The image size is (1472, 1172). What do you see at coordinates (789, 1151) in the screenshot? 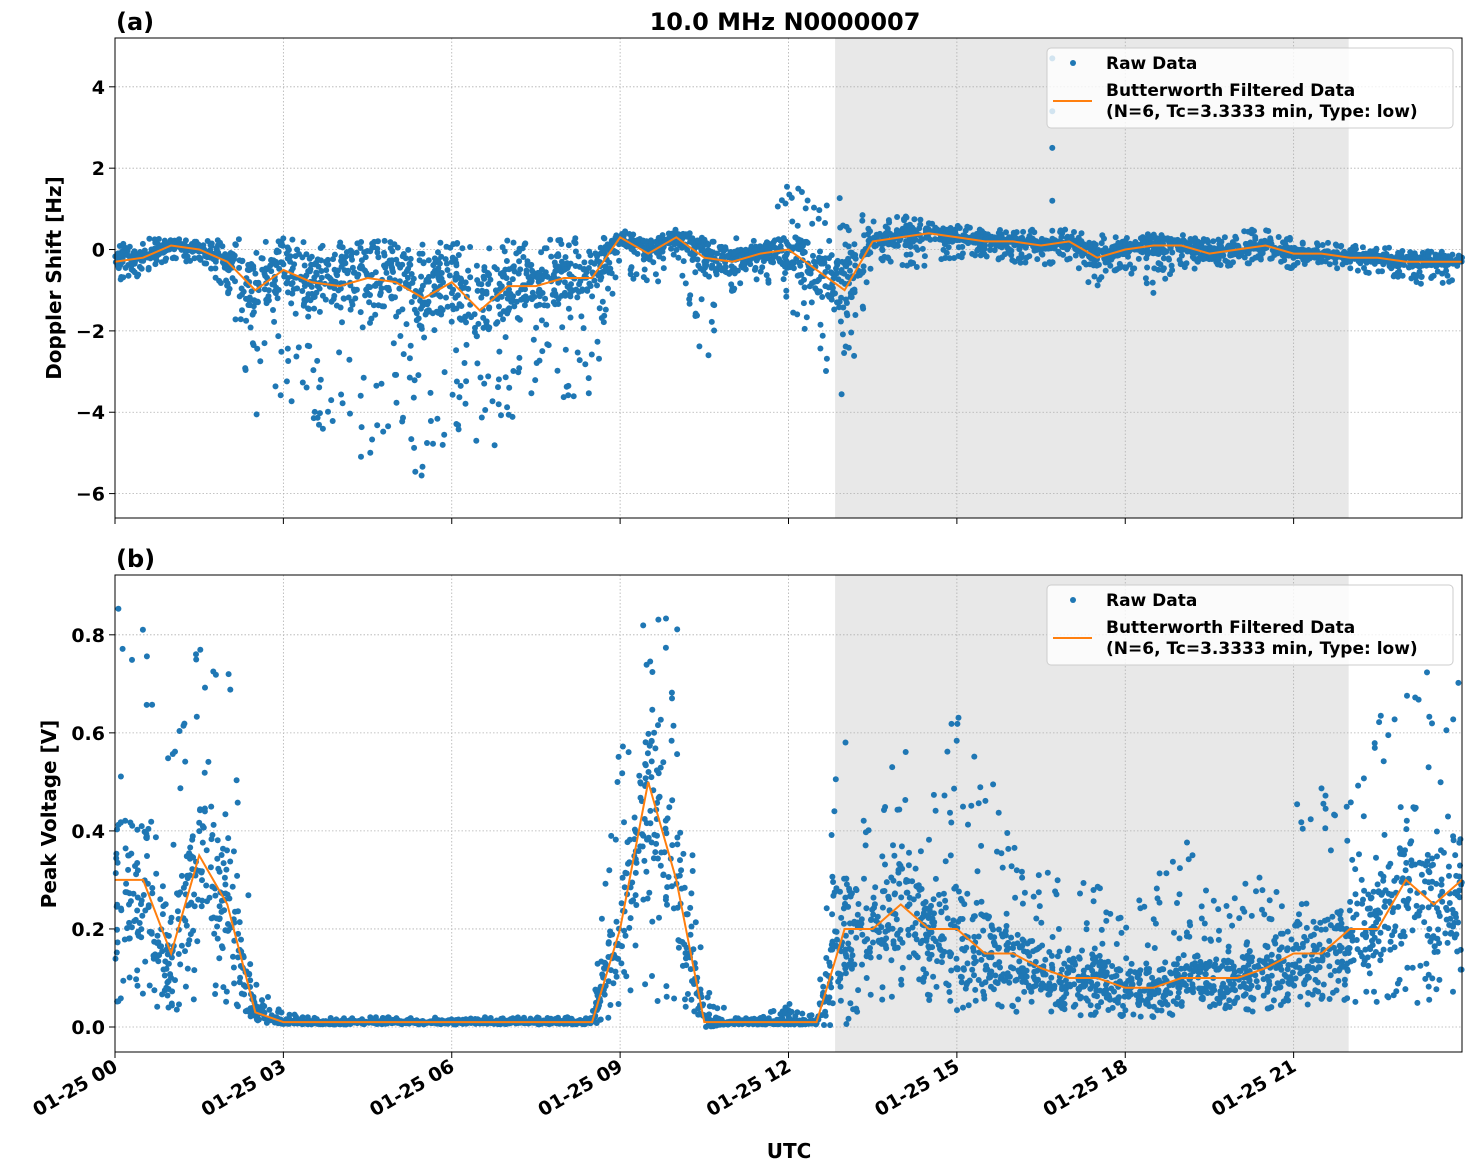
I see `x-axis-label: UTC` at bounding box center [789, 1151].